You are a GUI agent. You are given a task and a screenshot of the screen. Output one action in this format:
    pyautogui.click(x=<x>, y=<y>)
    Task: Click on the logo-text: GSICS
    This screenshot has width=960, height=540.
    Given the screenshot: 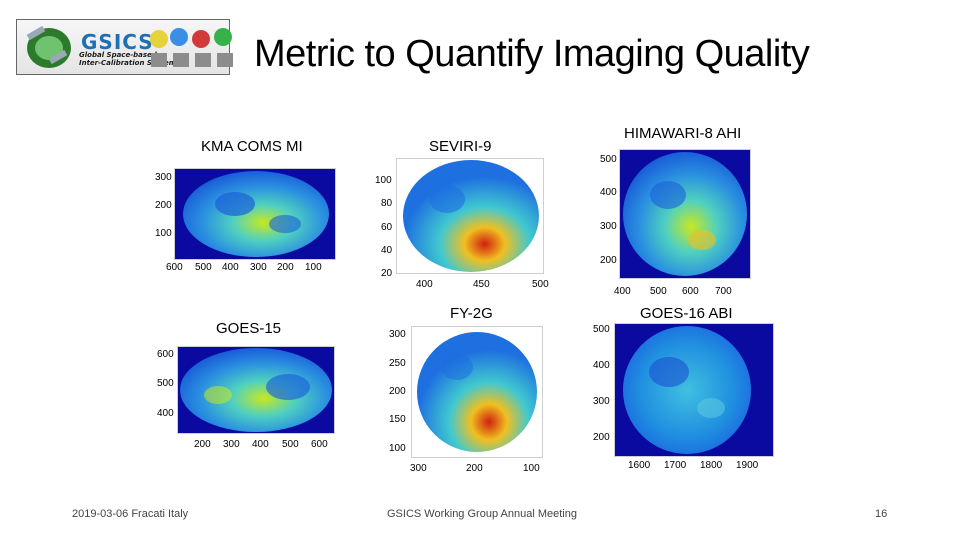 What is the action you would take?
    pyautogui.click(x=117, y=42)
    